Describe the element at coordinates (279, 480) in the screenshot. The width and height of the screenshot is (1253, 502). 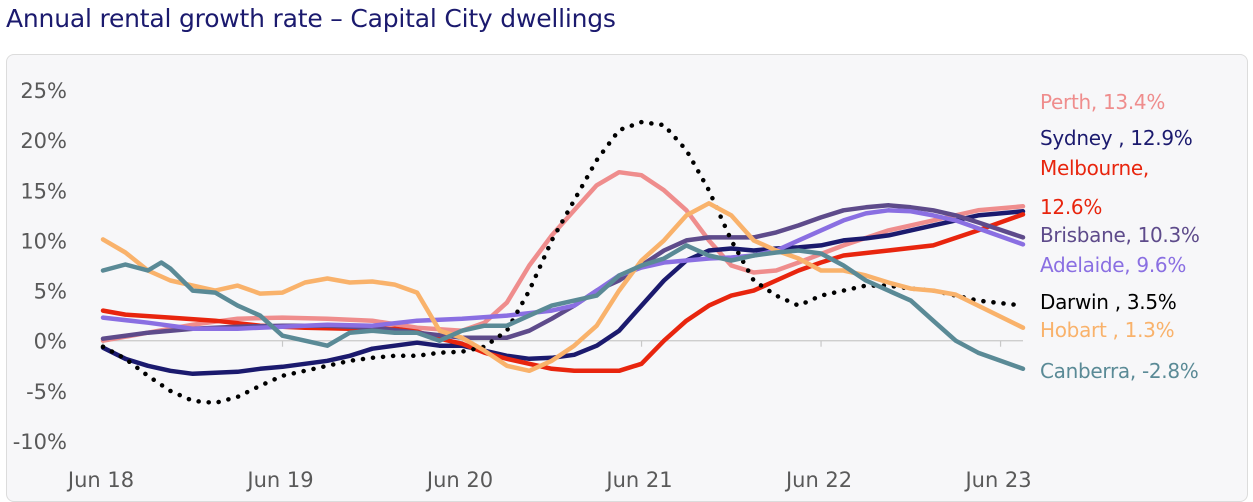
I see `x-tick-label: Jun 19` at that location.